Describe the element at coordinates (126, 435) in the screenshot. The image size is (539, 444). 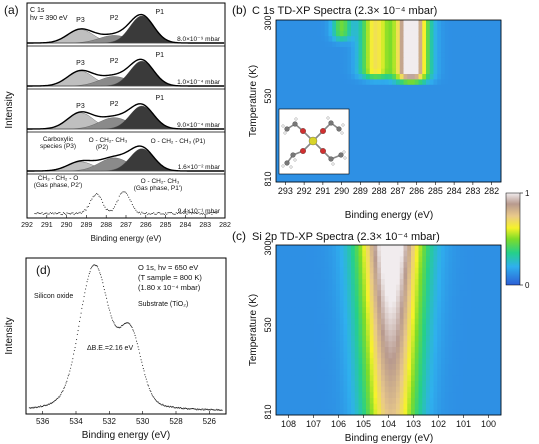
I see `panel-d-xlabel: Binding energy (eV)` at that location.